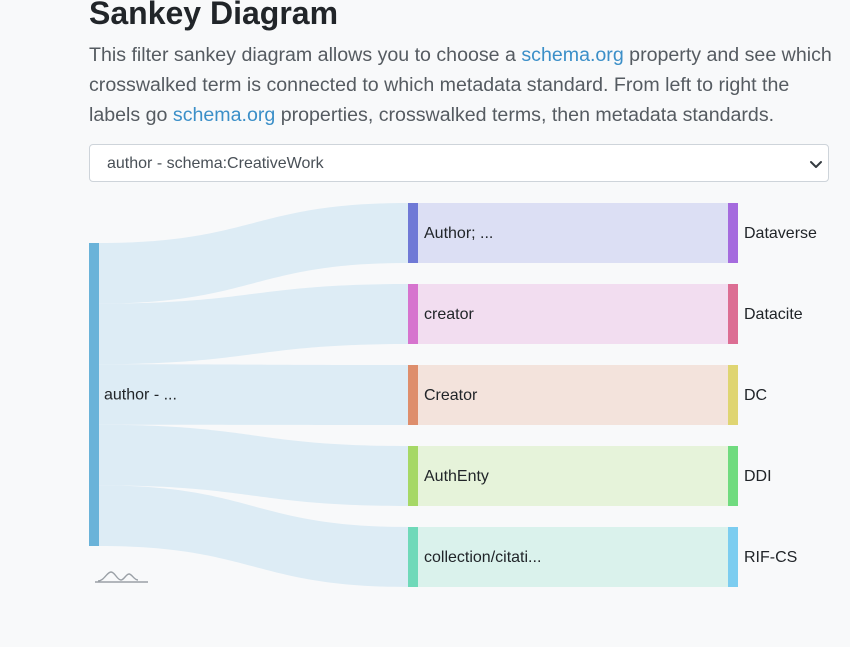 The height and width of the screenshot is (647, 850). What do you see at coordinates (780, 233) in the screenshot?
I see `standard-label-dataverse: Dataverse` at bounding box center [780, 233].